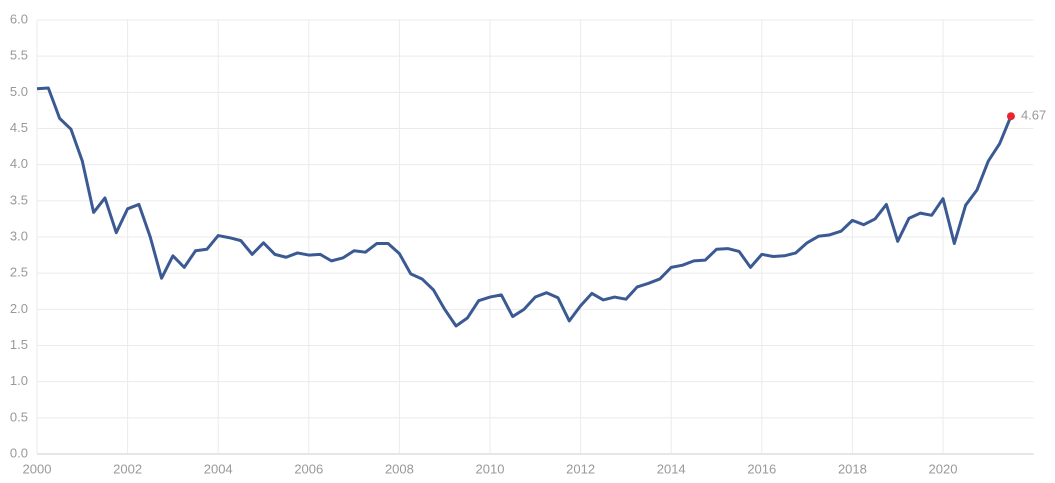 The width and height of the screenshot is (1055, 483). I want to click on y-tick-label: 2.0, so click(19, 308).